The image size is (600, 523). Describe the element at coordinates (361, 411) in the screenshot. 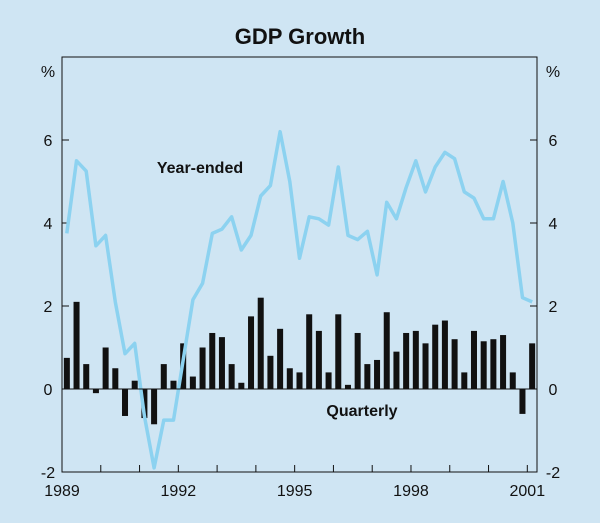

I see `quarterly-label: Quarterly` at that location.